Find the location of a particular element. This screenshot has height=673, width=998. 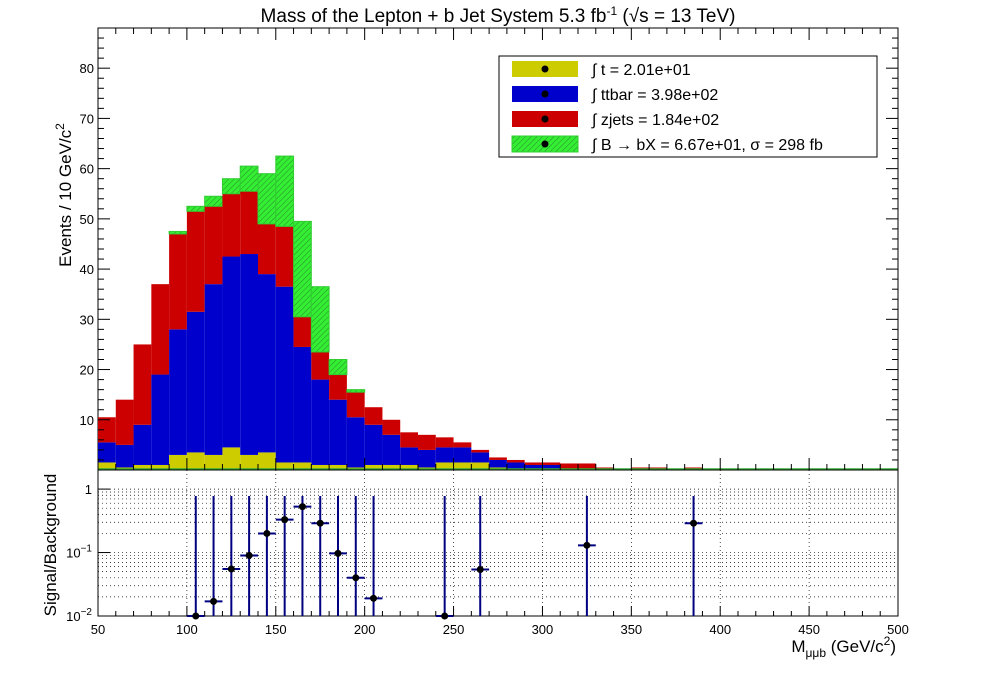

legend-label-t: ∫ t = 2.01e+01 is located at coordinates (641, 70).